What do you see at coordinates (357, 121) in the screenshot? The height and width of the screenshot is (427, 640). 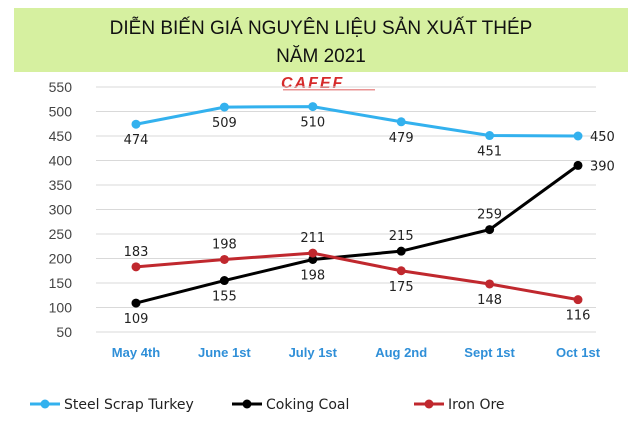 I see `series-line-steel` at bounding box center [357, 121].